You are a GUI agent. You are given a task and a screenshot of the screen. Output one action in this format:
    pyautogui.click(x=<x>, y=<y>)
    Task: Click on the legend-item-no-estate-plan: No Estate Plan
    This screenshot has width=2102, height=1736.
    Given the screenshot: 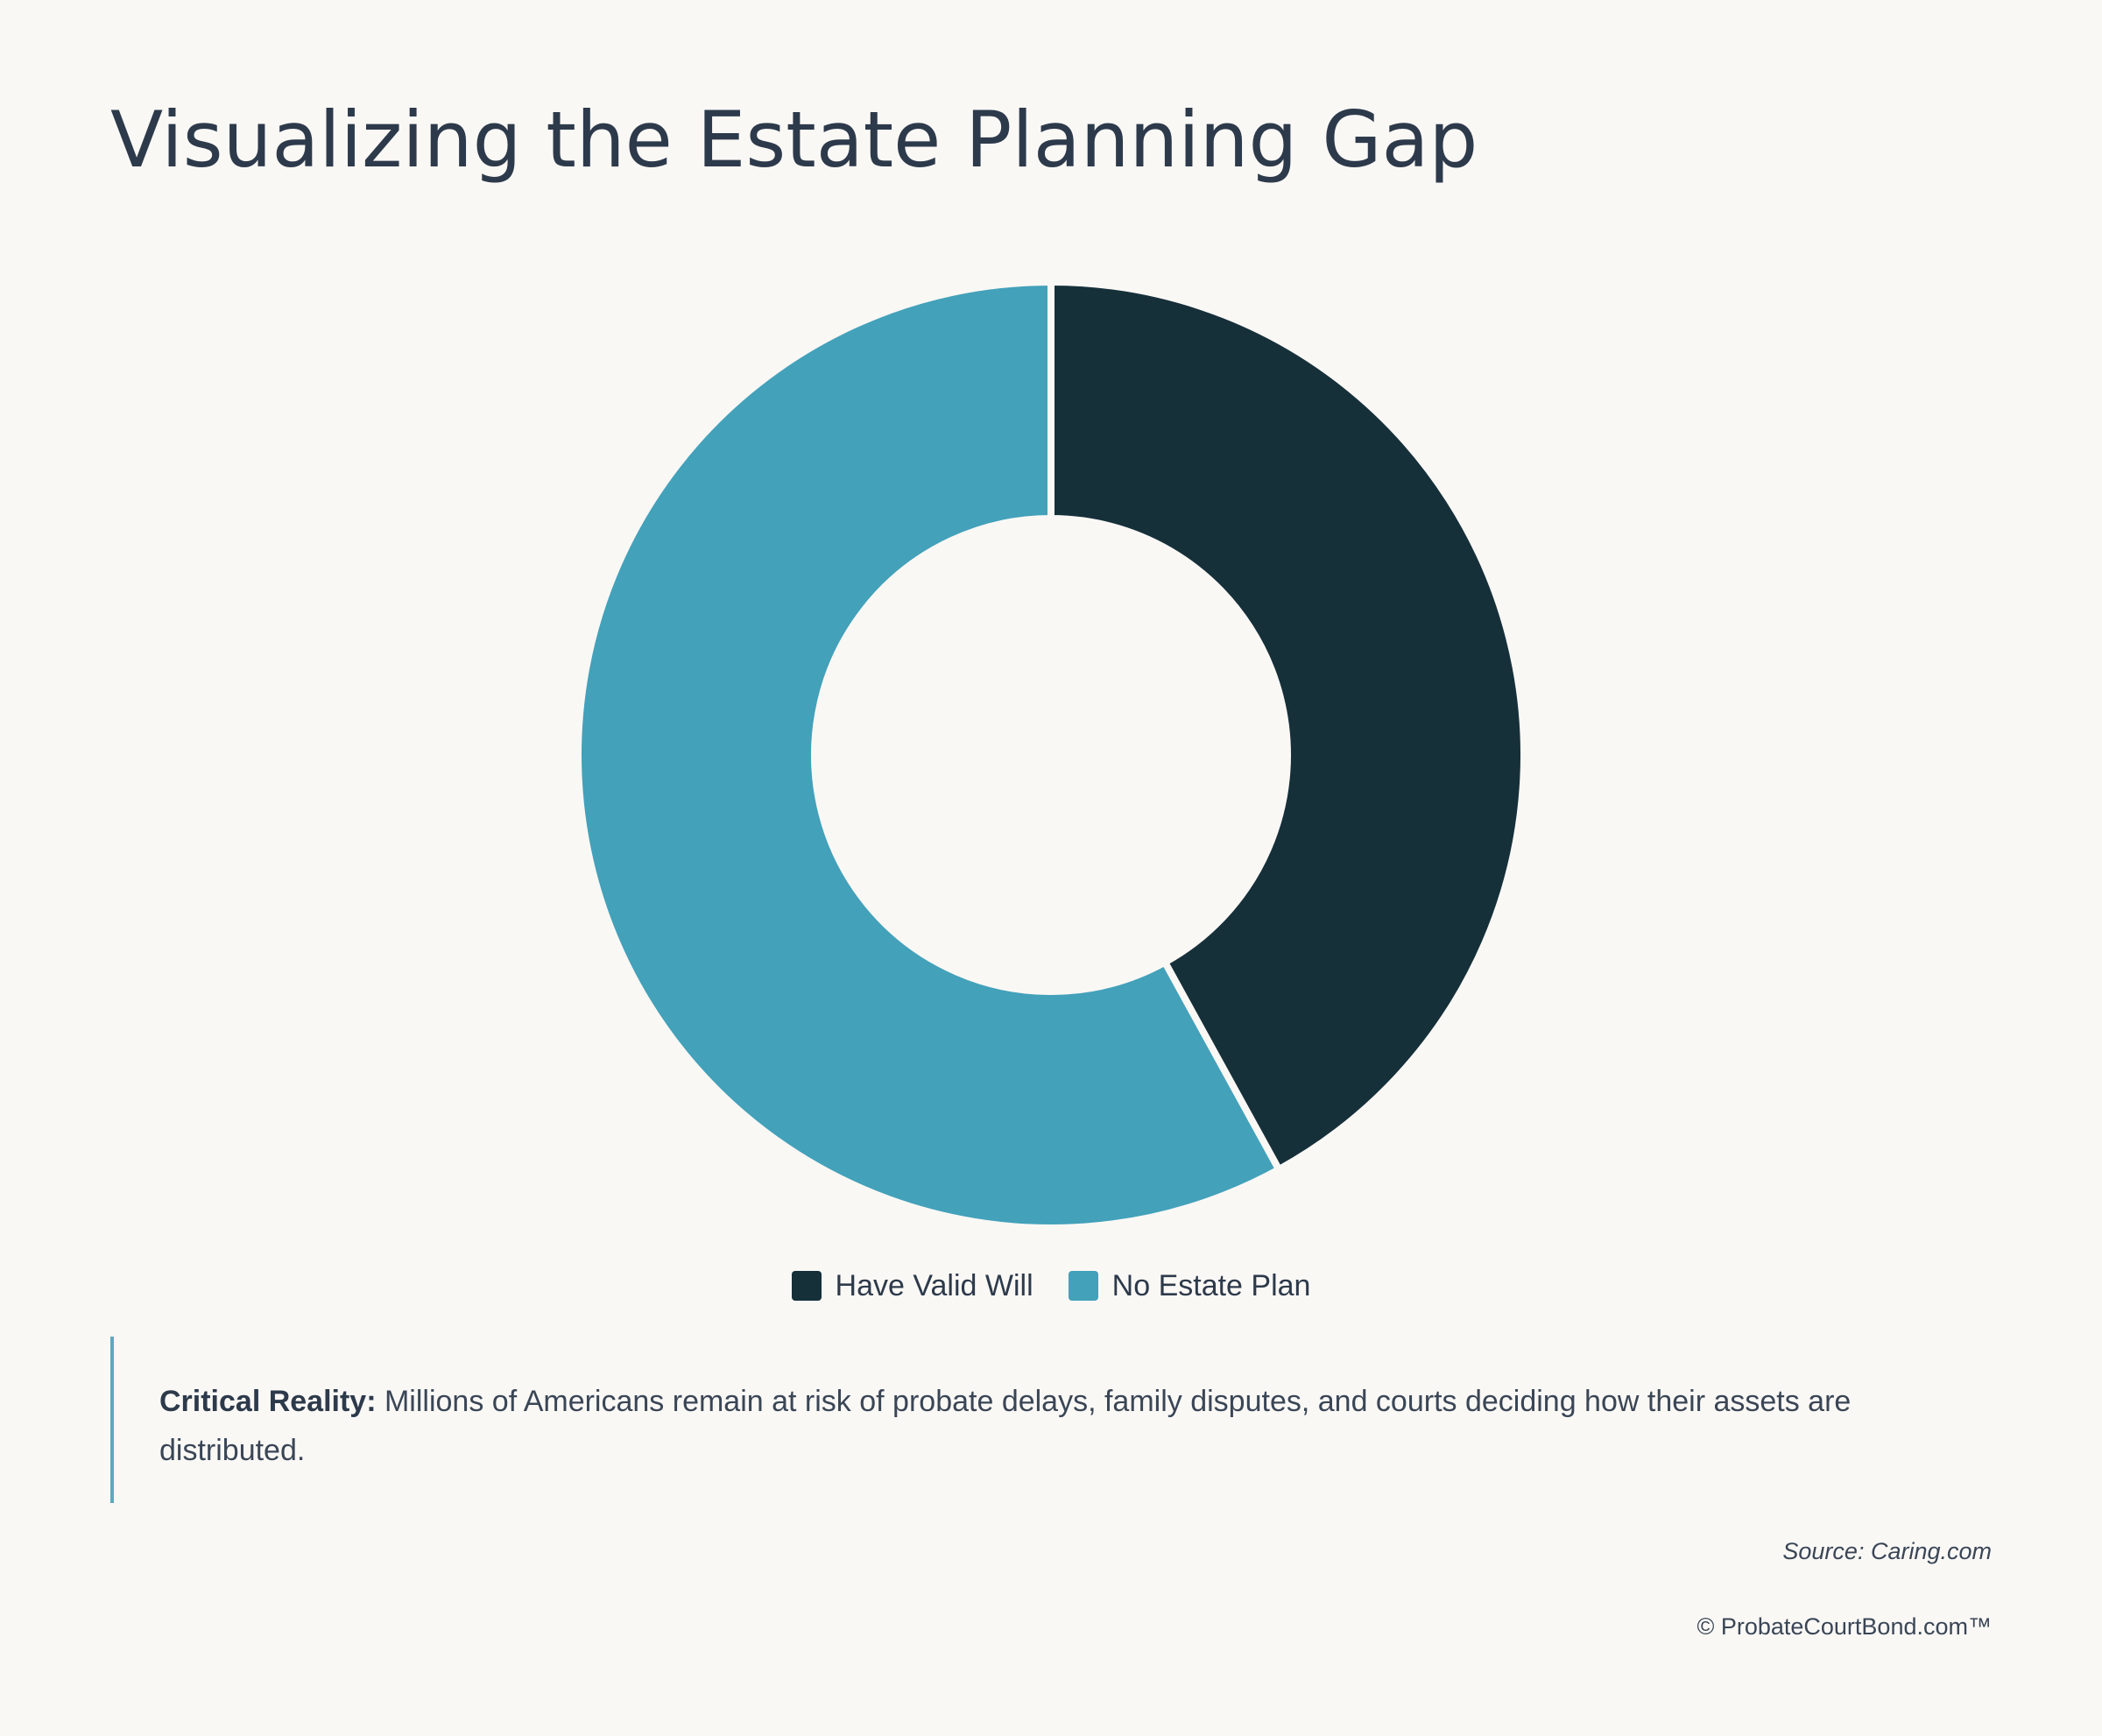 What is the action you would take?
    pyautogui.click(x=1189, y=1285)
    